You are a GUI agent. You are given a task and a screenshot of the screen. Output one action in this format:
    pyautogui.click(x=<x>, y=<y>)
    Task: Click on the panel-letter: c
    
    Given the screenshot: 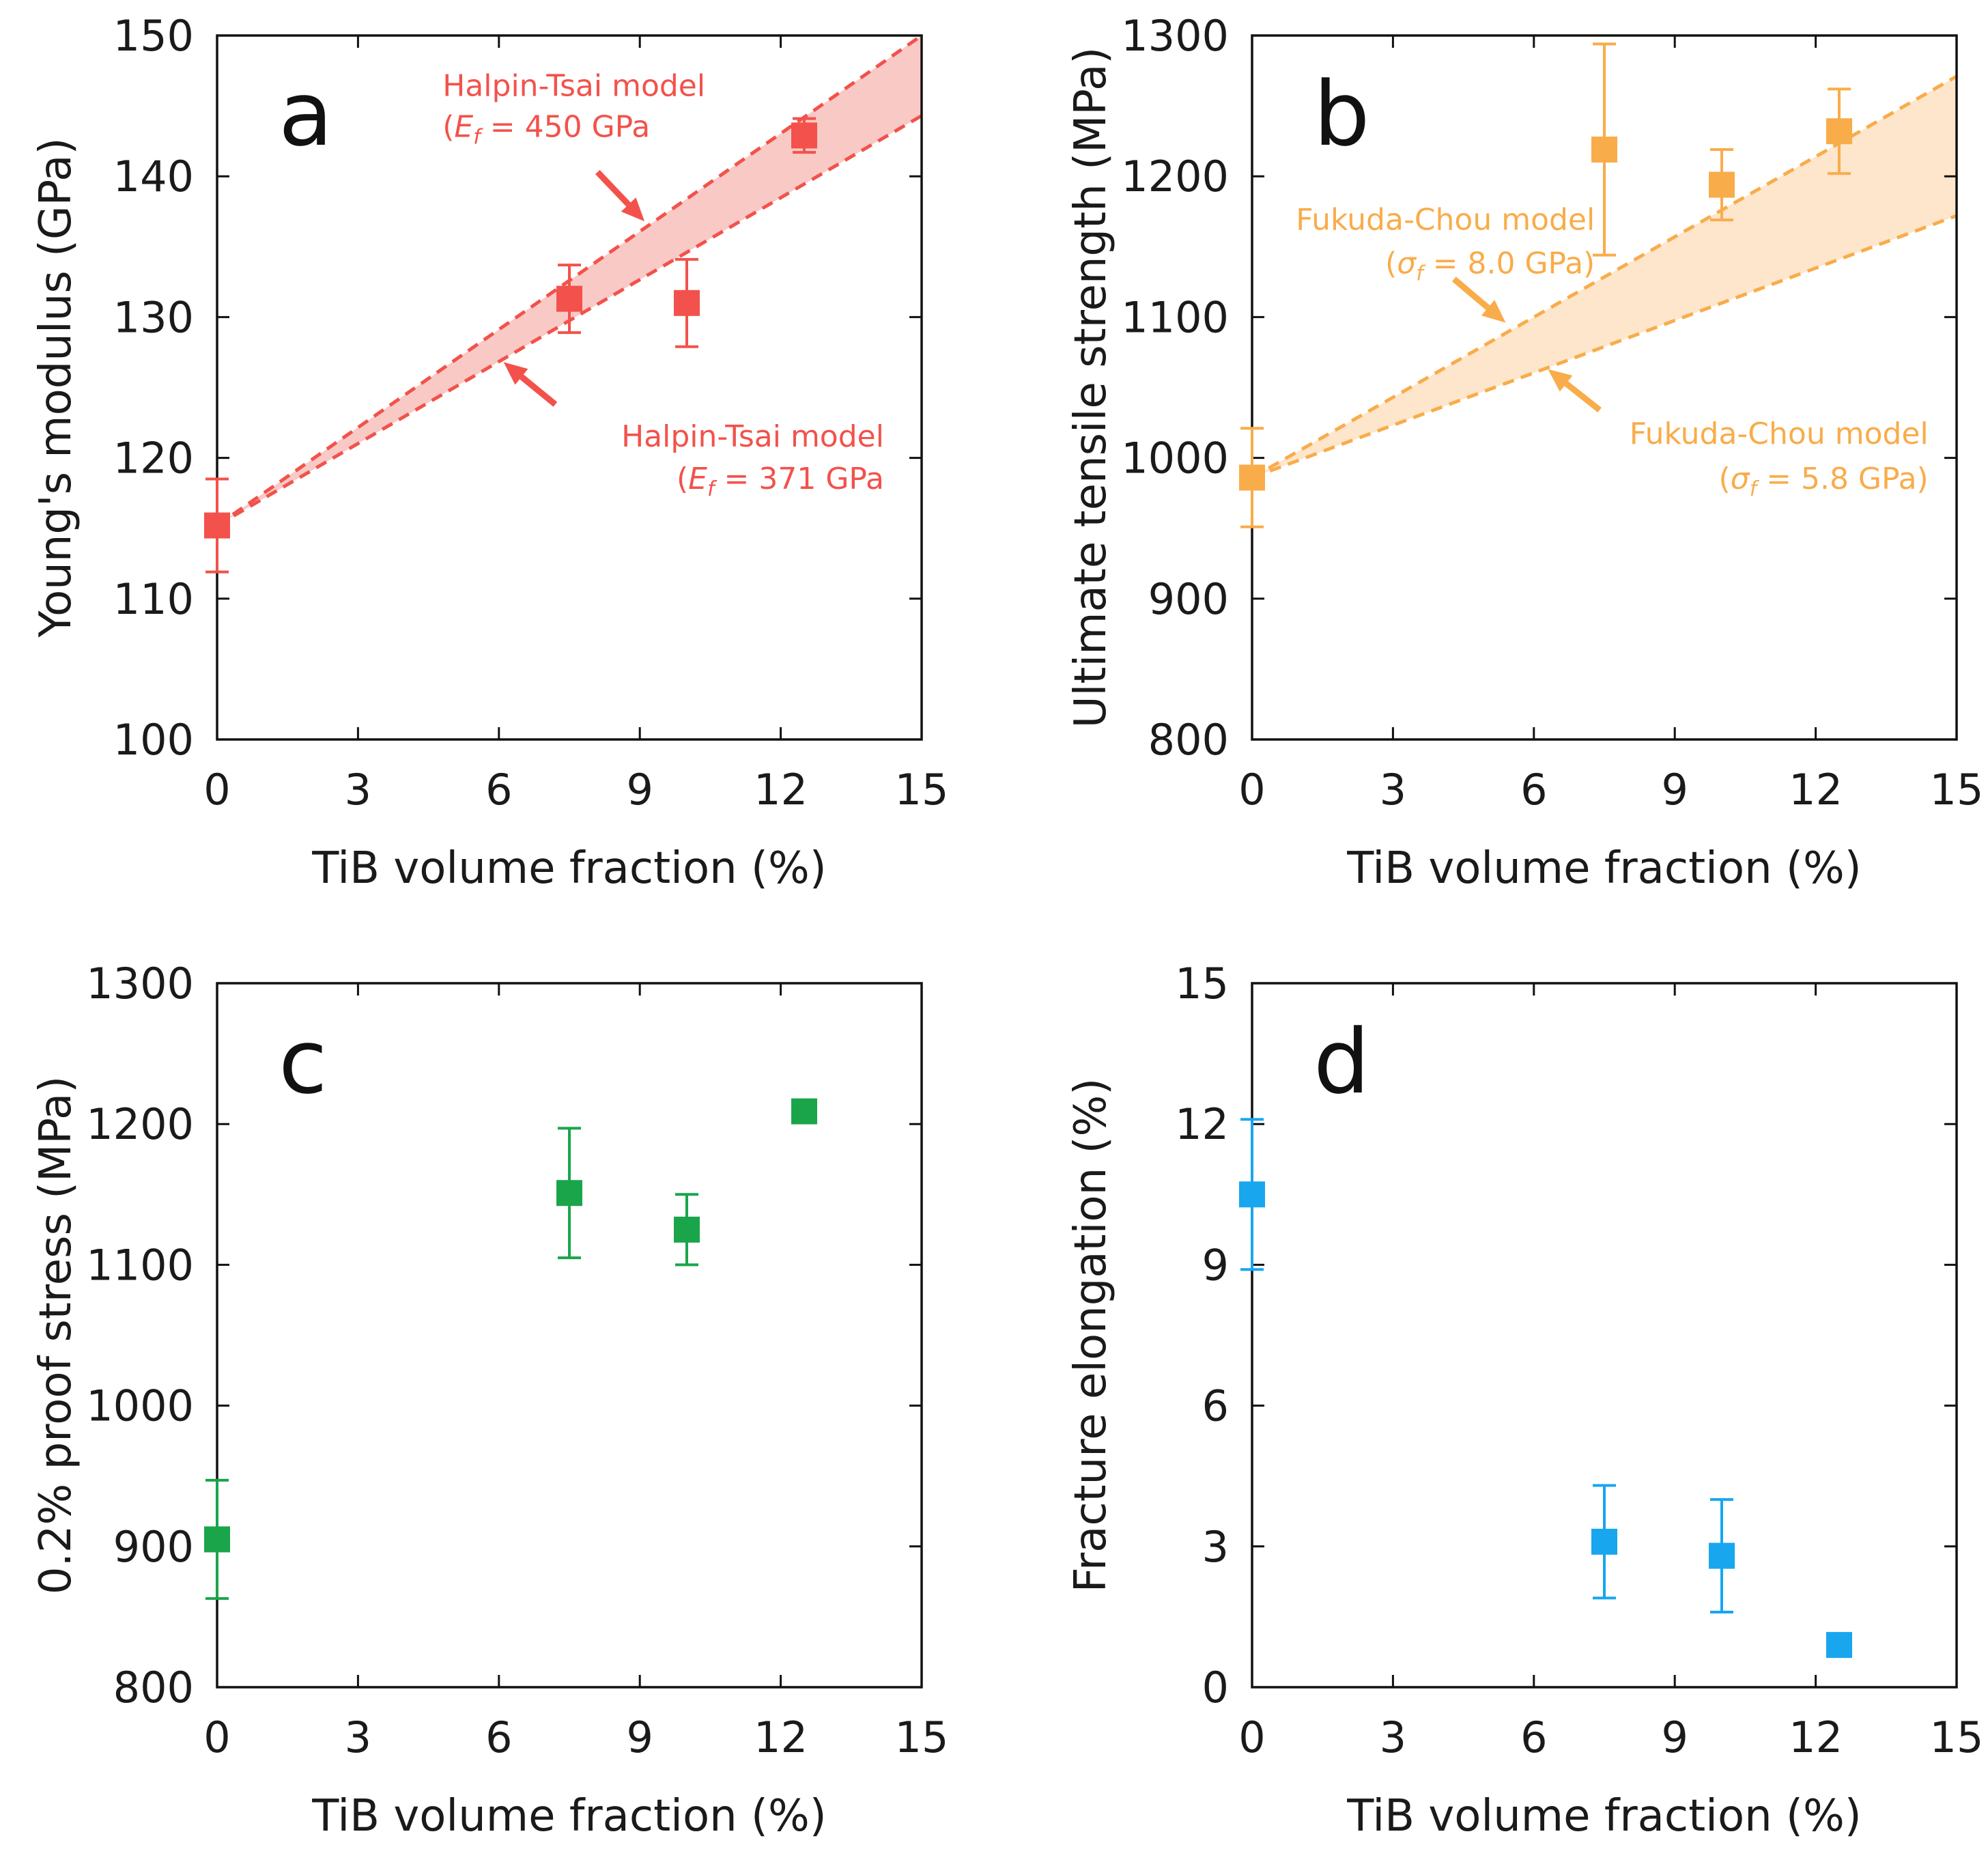 What is the action you would take?
    pyautogui.click(x=303, y=1062)
    